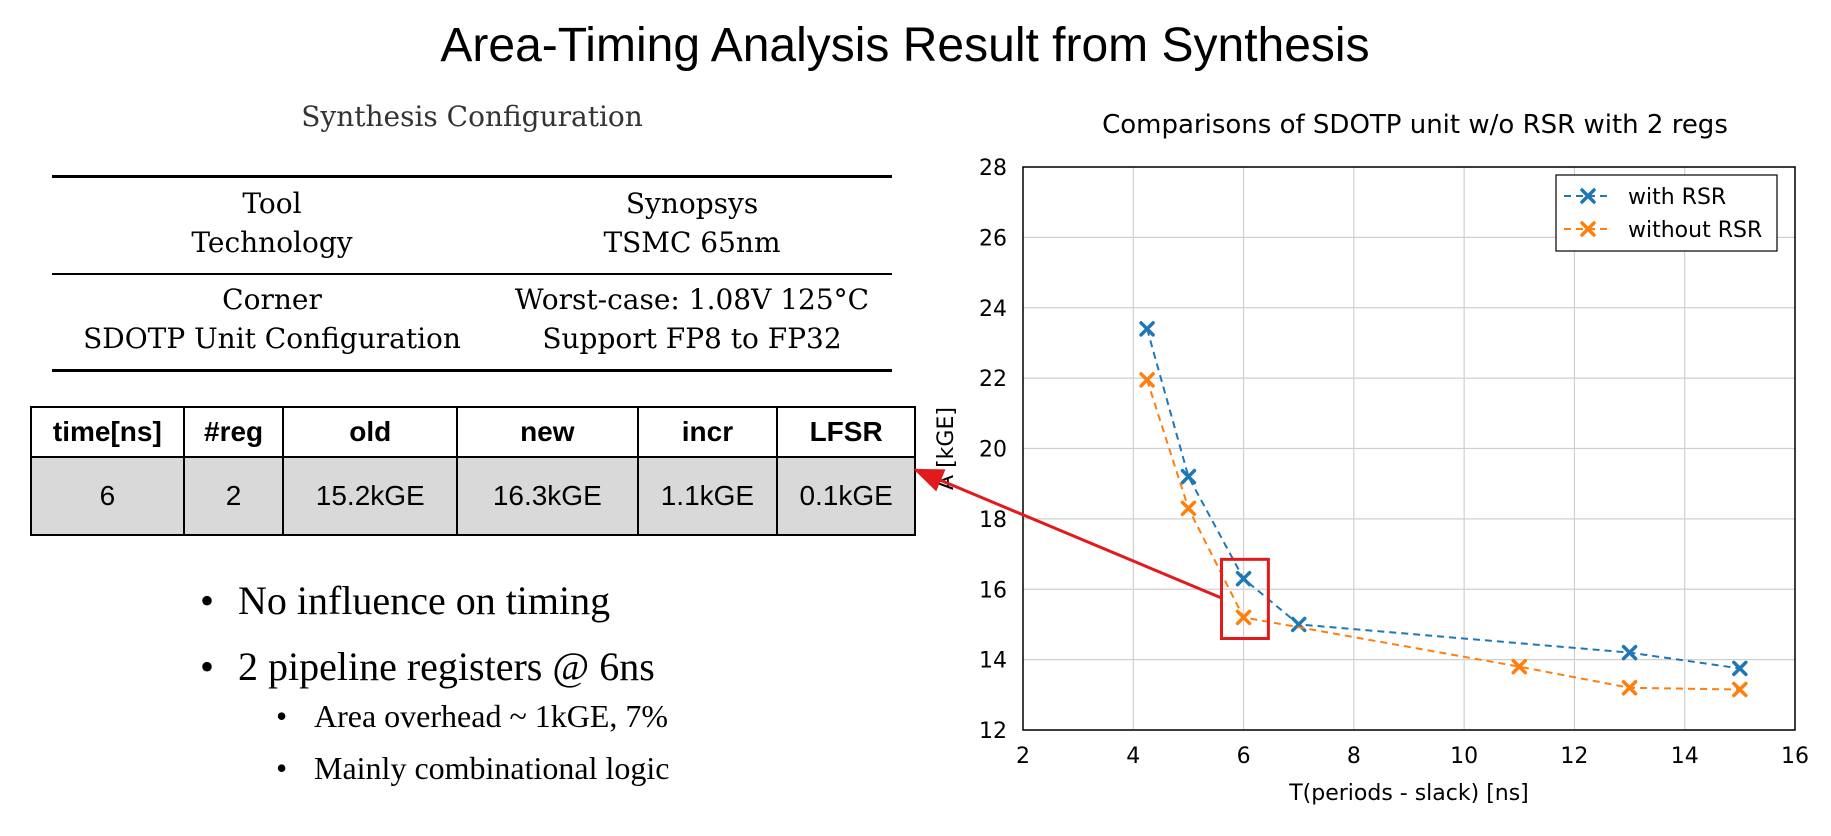 This screenshot has height=836, width=1831. I want to click on config-value-sdotp: Support FP8 to FP32, so click(692, 338).